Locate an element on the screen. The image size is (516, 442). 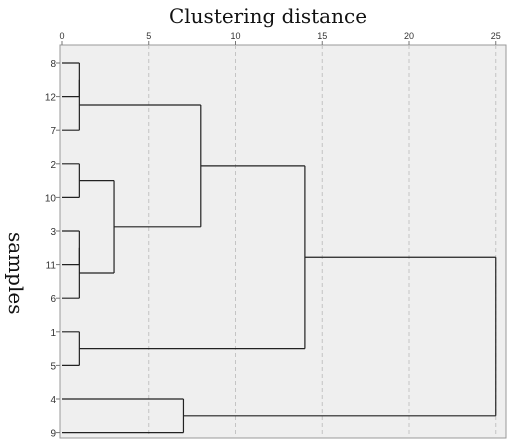
leaf-label-2: 2 is located at coordinates (53, 165).